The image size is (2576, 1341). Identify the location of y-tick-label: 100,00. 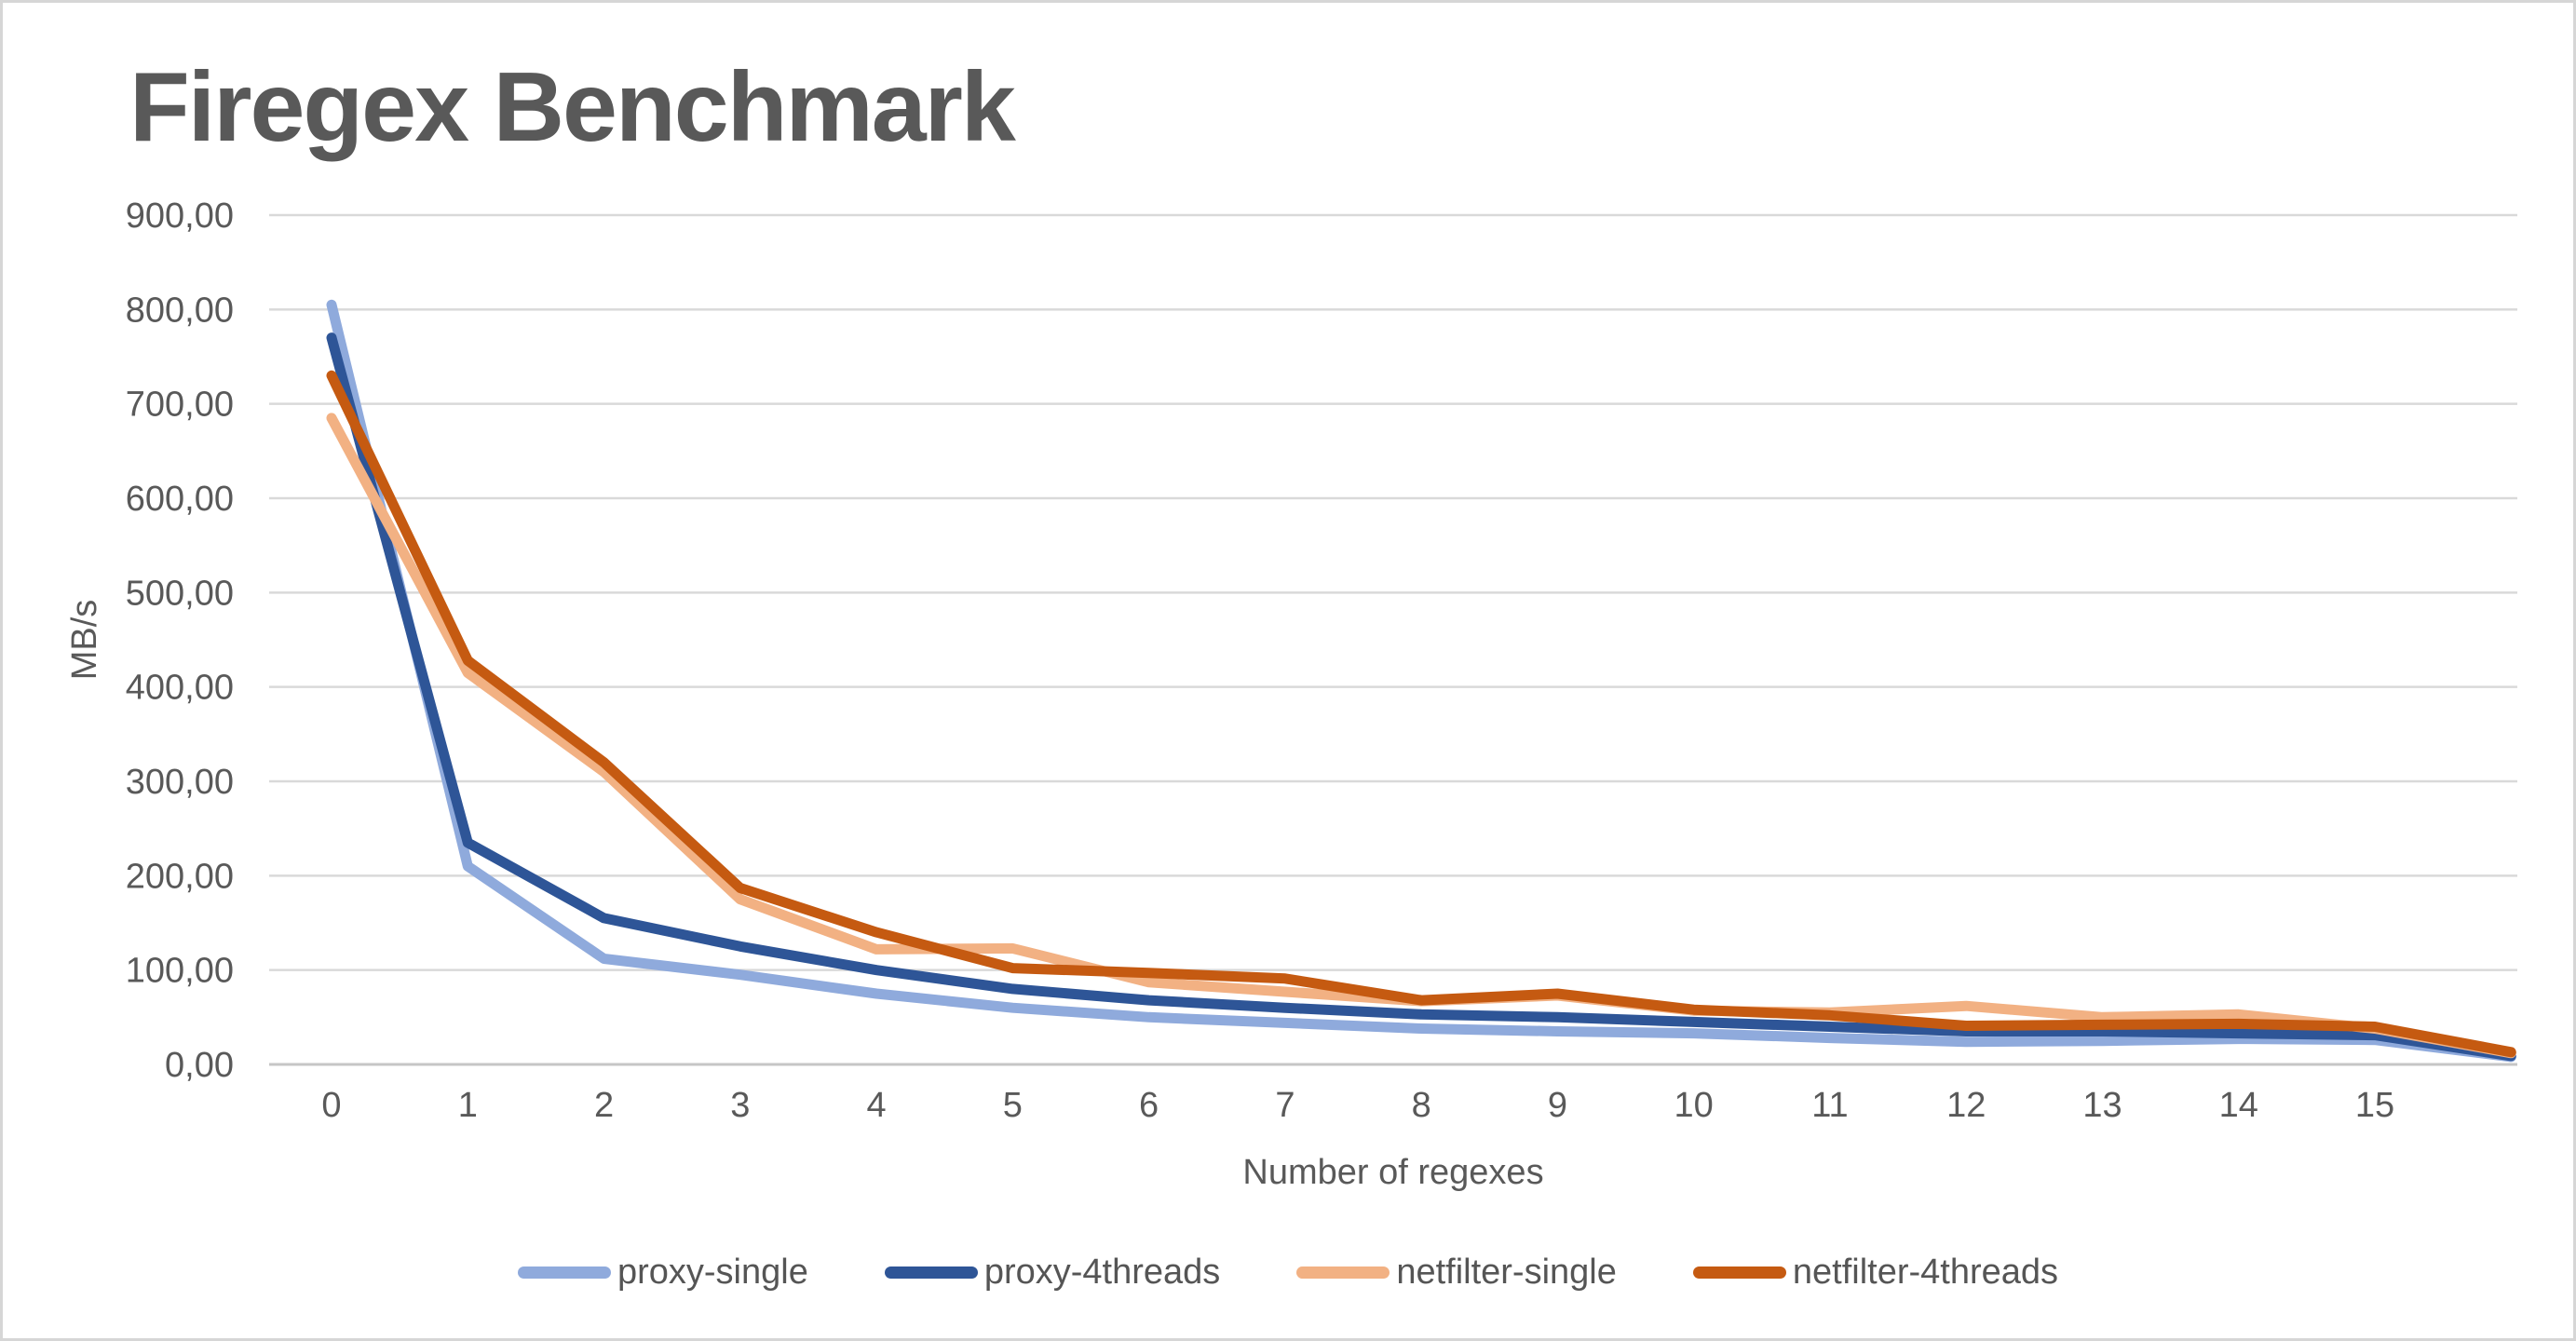
(180, 971).